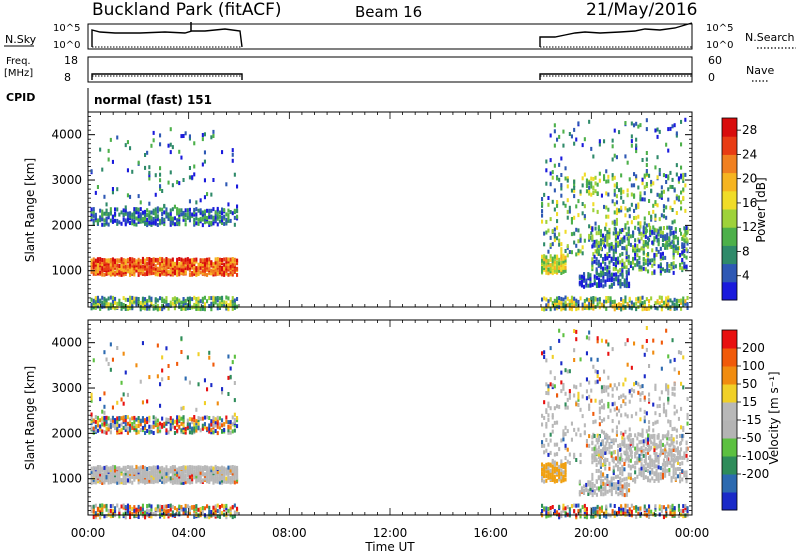  I want to click on nsky-right-tick-top: 10^5, so click(719, 28).